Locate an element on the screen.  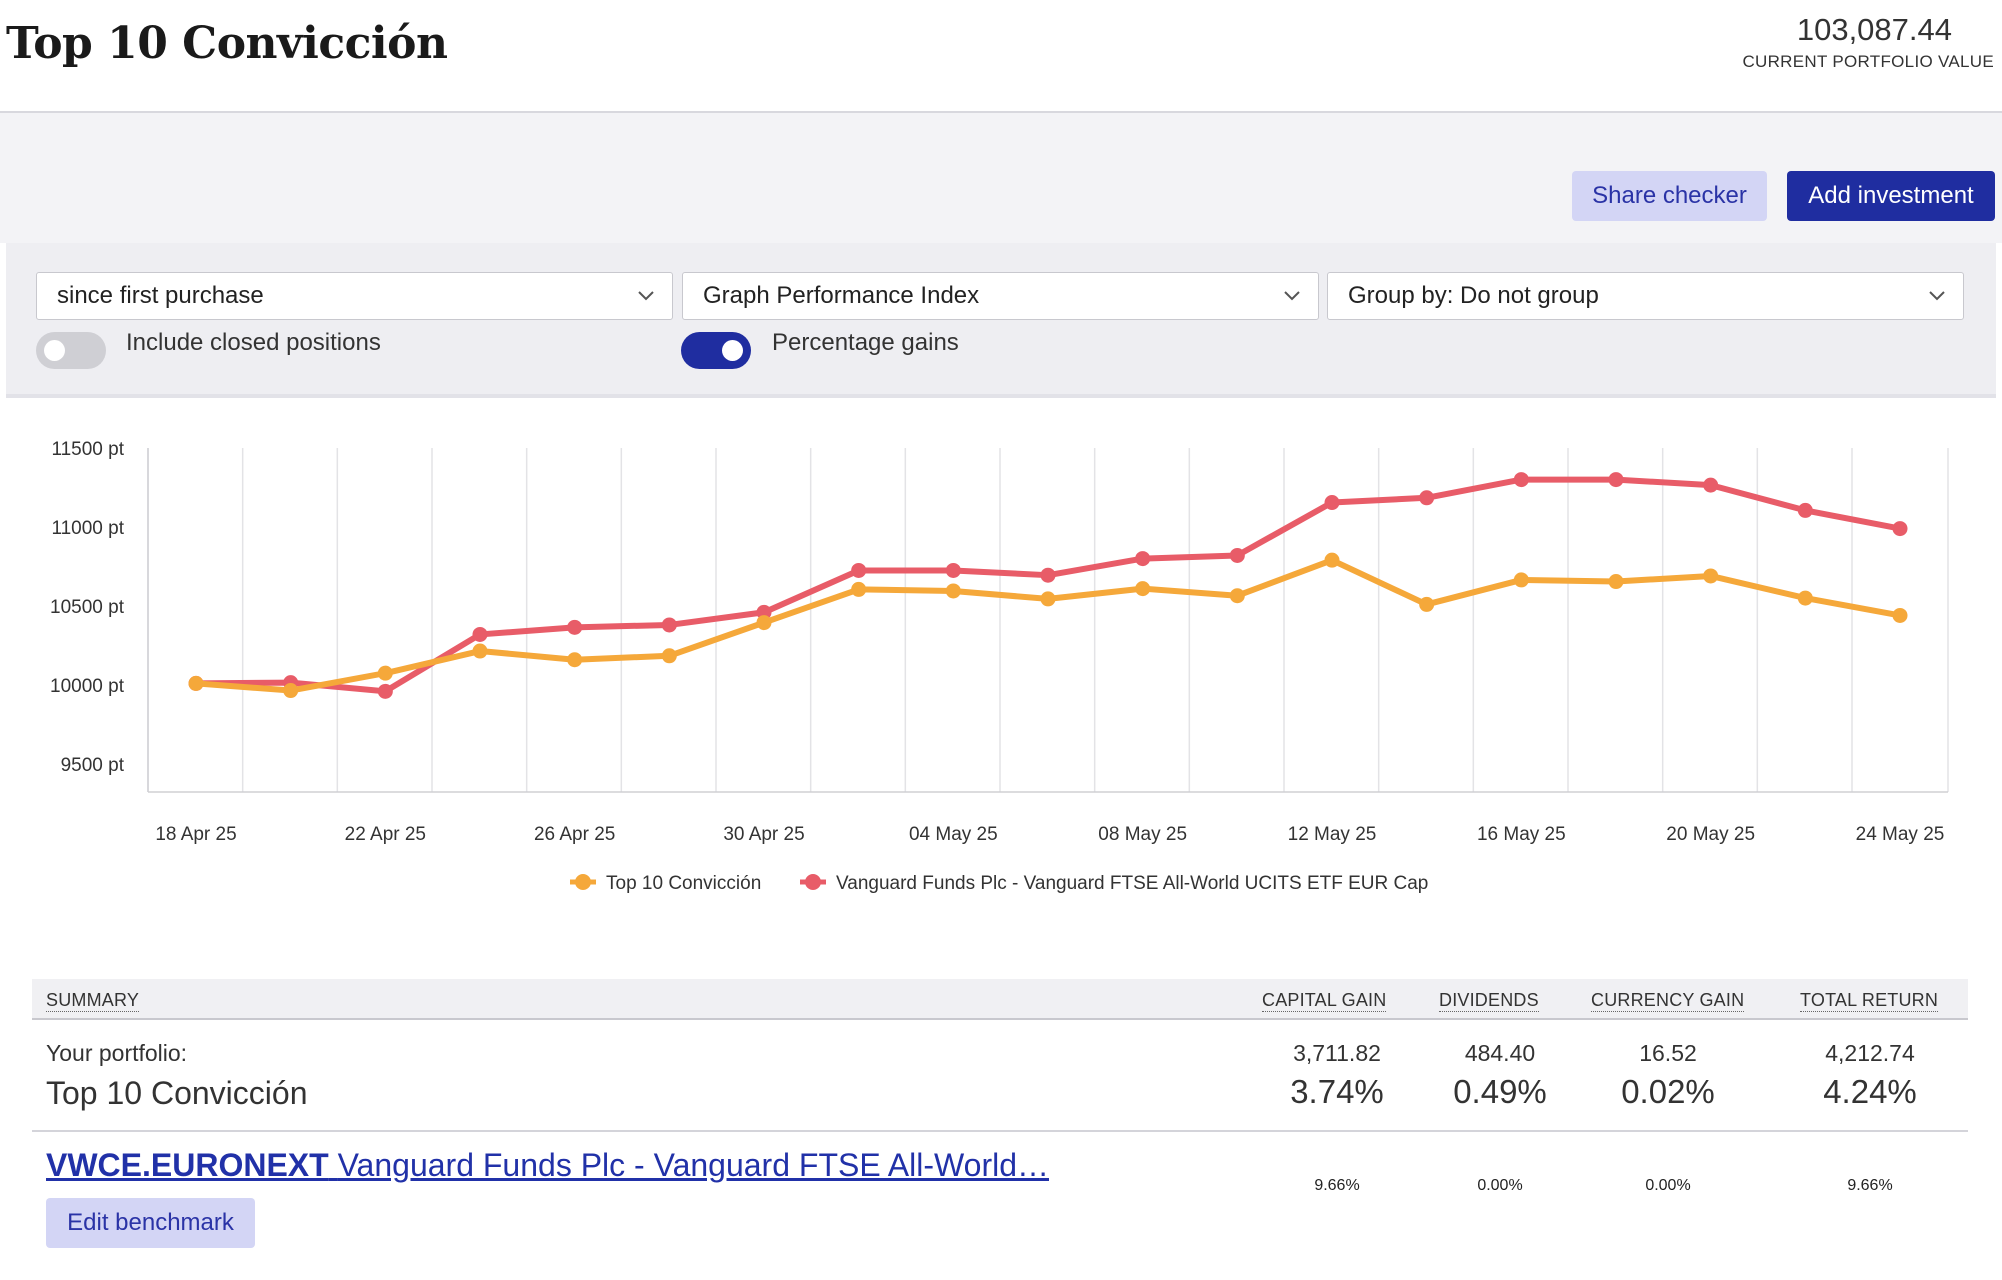
benchmark-capital-gain-pct: 9.66% is located at coordinates (1337, 1185).